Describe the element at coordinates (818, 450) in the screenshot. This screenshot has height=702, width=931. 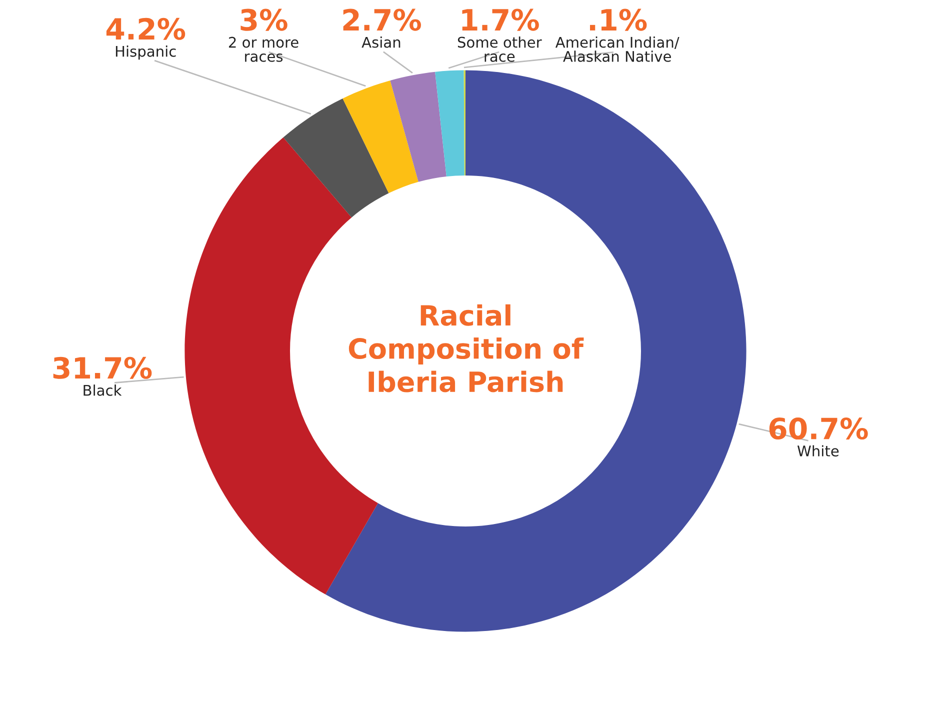
I see `slice-label: White` at that location.